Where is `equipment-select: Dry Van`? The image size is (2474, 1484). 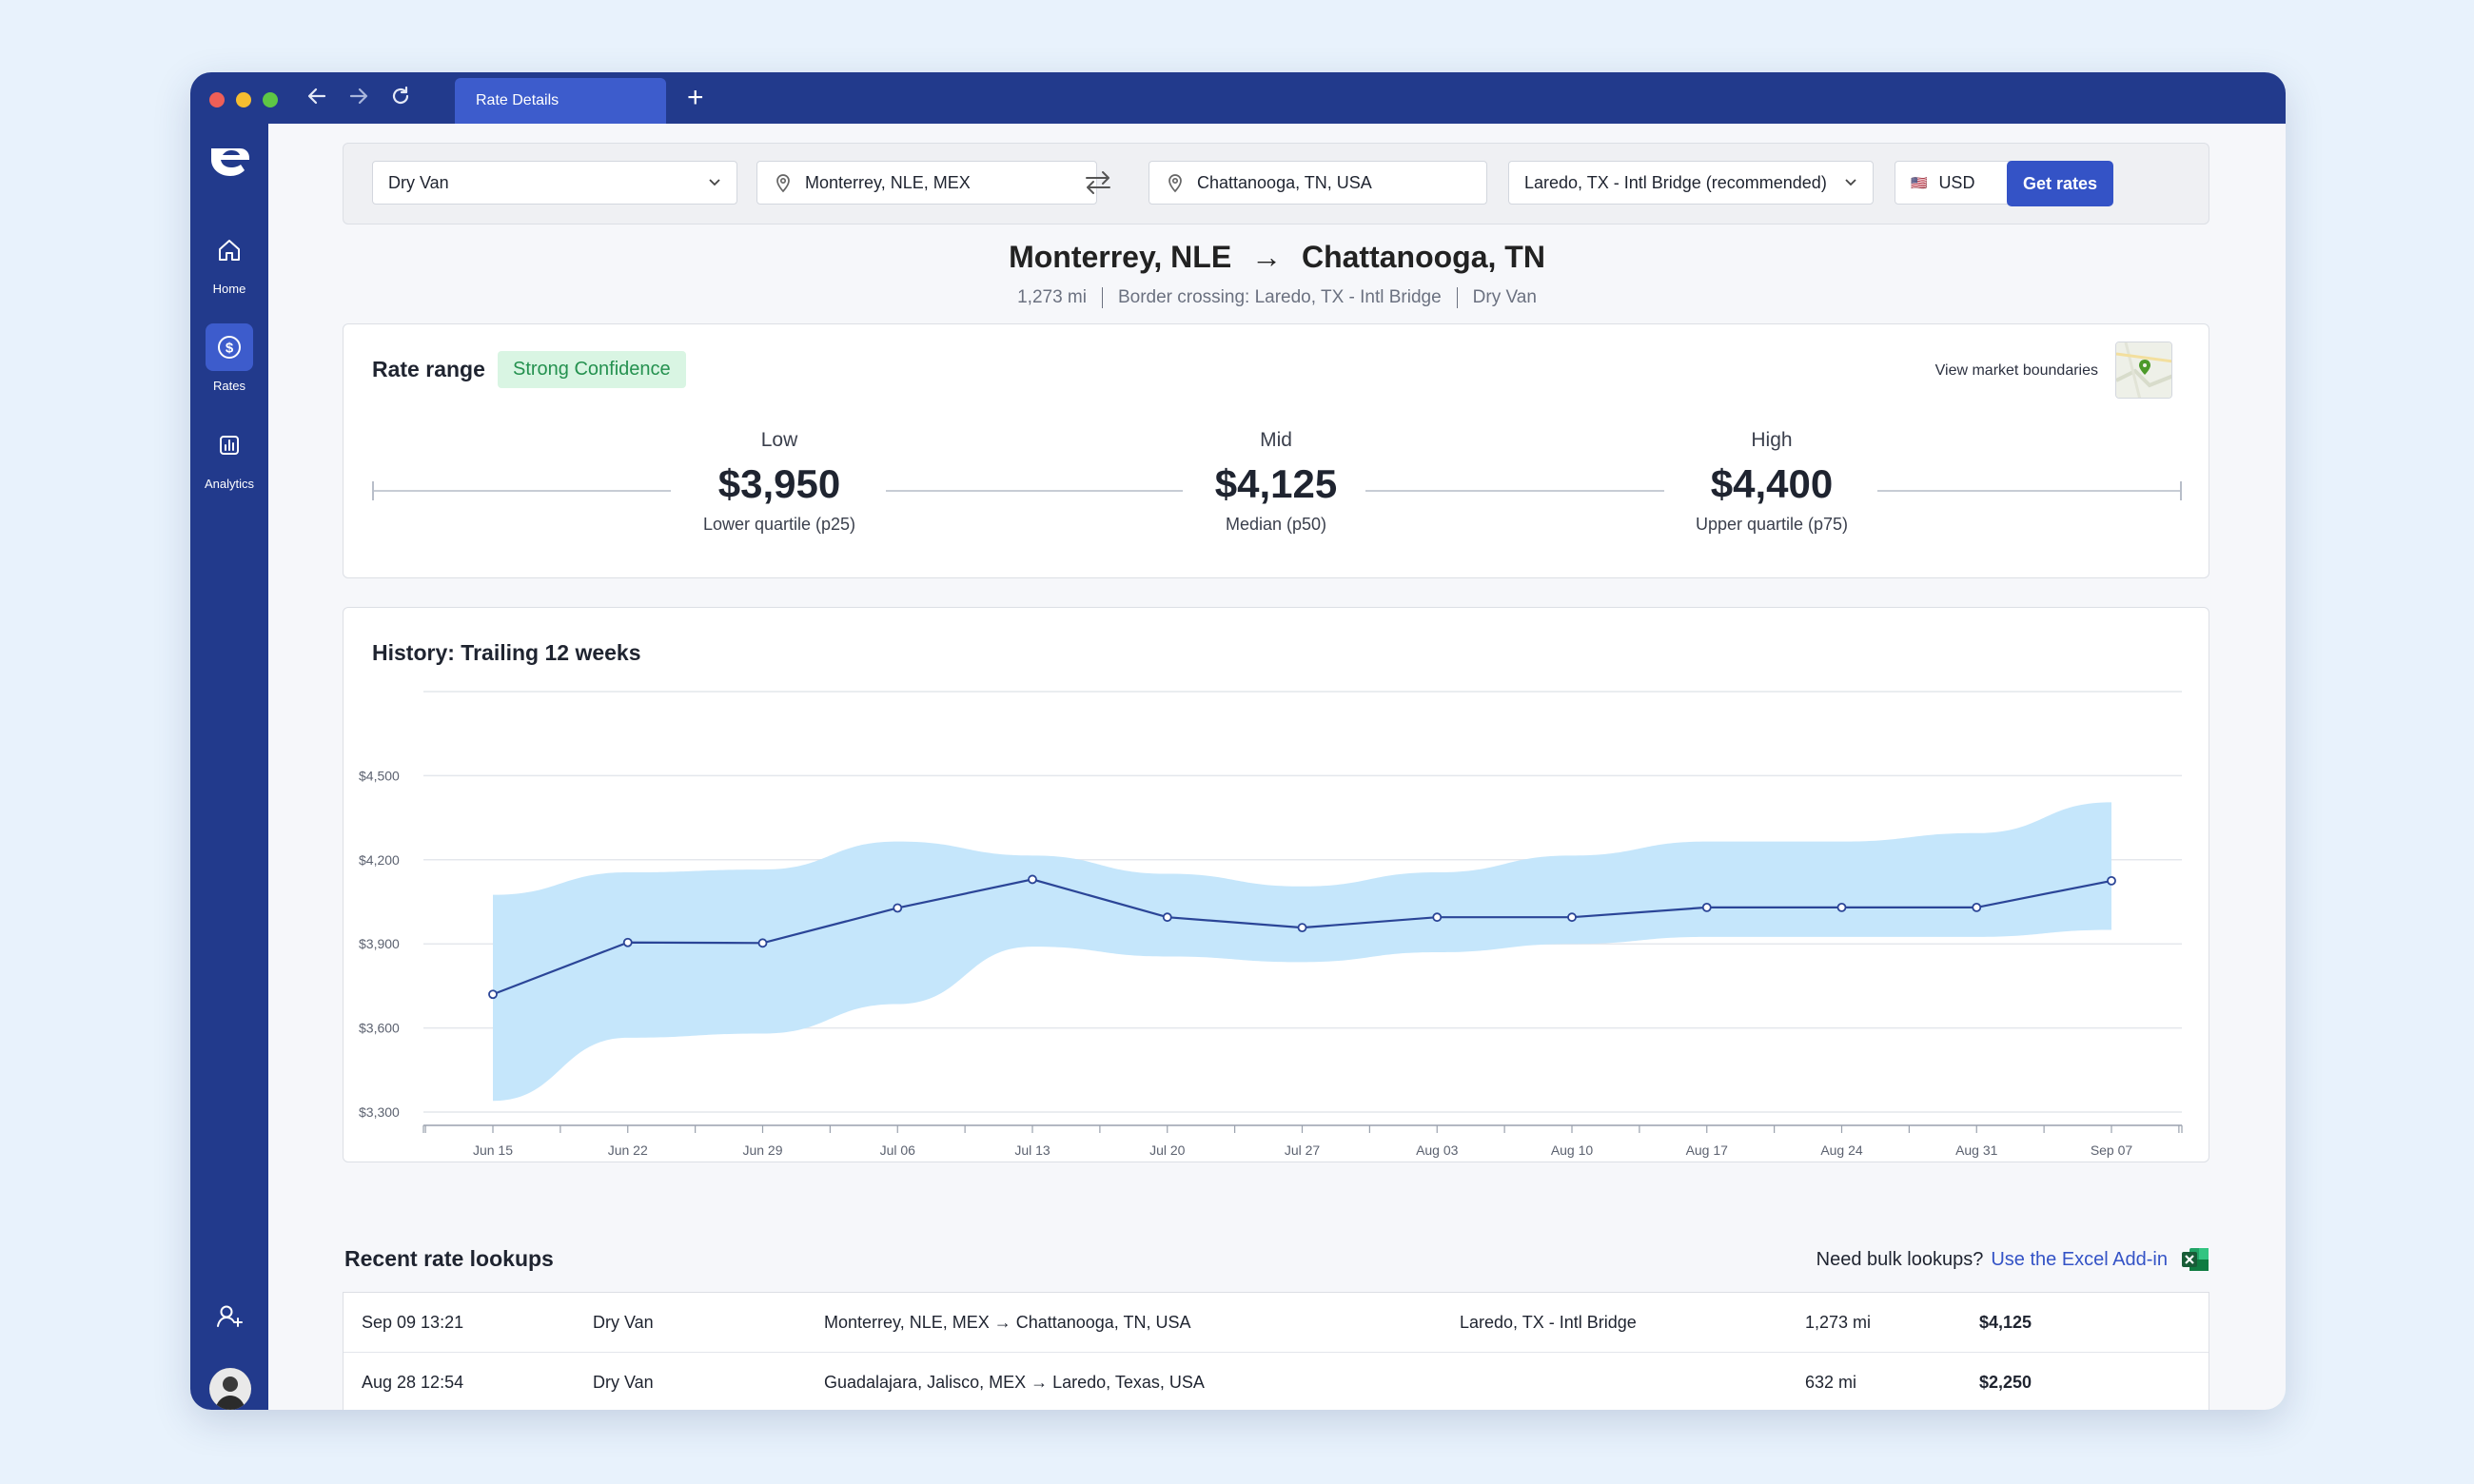 equipment-select: Dry Van is located at coordinates (555, 183).